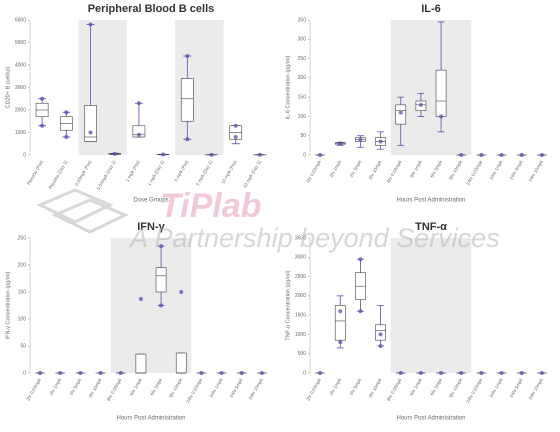 The width and height of the screenshot is (560, 432). I want to click on chart-title: TNF-α, so click(431, 227).